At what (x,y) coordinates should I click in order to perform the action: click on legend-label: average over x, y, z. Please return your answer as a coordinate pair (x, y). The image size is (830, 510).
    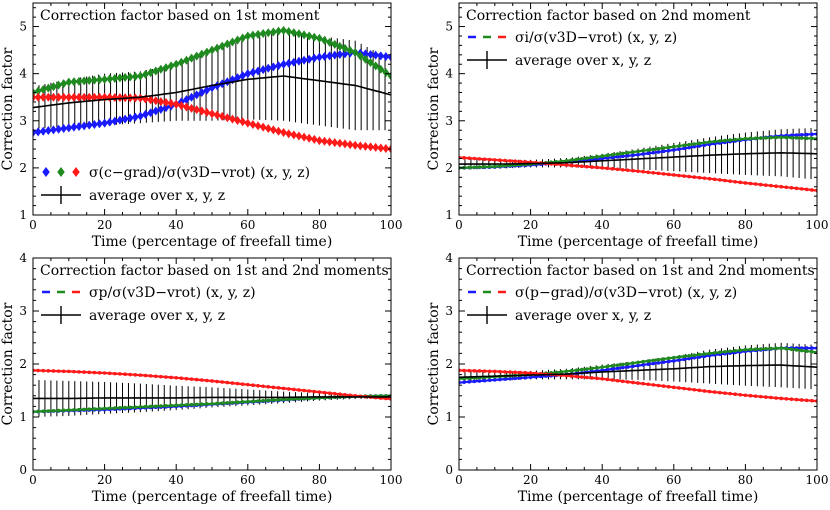
    Looking at the image, I should click on (583, 316).